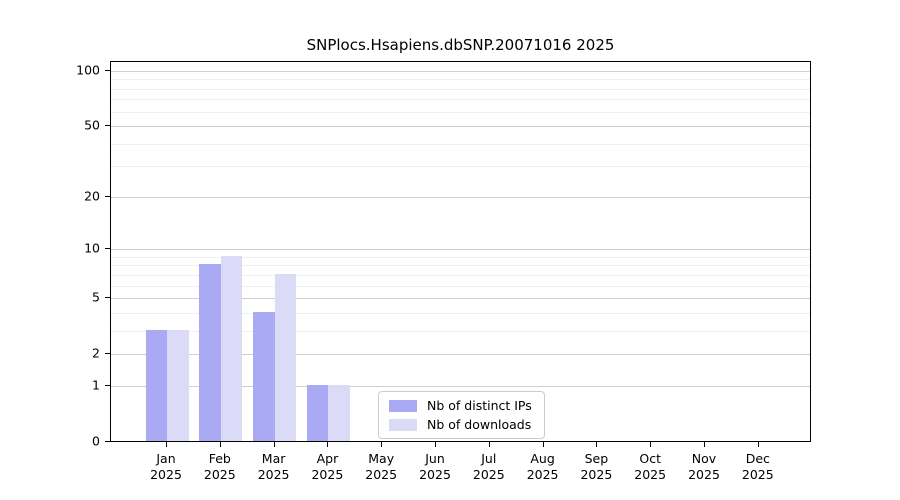 The image size is (900, 500). Describe the element at coordinates (327, 466) in the screenshot. I see `x-tick-label: Apr 2025` at that location.